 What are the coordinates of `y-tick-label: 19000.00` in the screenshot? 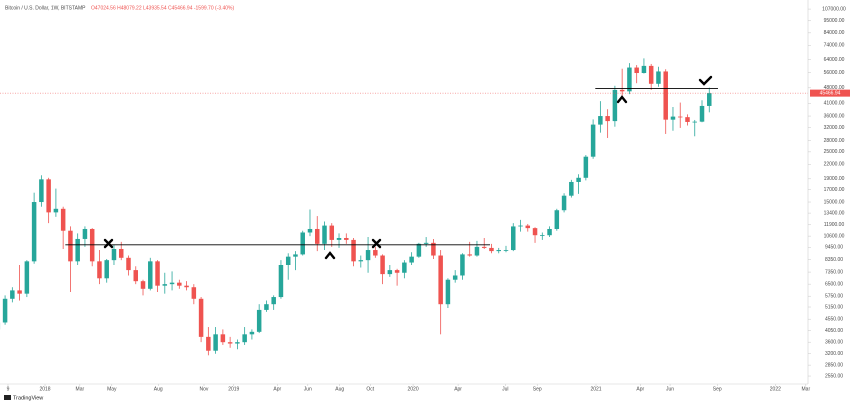 It's located at (834, 179).